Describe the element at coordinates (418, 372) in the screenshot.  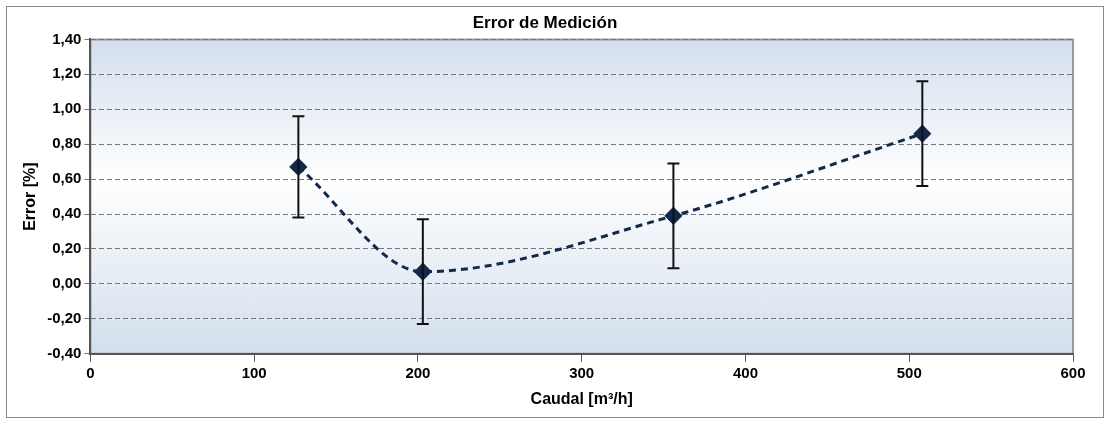
I see `x-tick-label: 200` at that location.